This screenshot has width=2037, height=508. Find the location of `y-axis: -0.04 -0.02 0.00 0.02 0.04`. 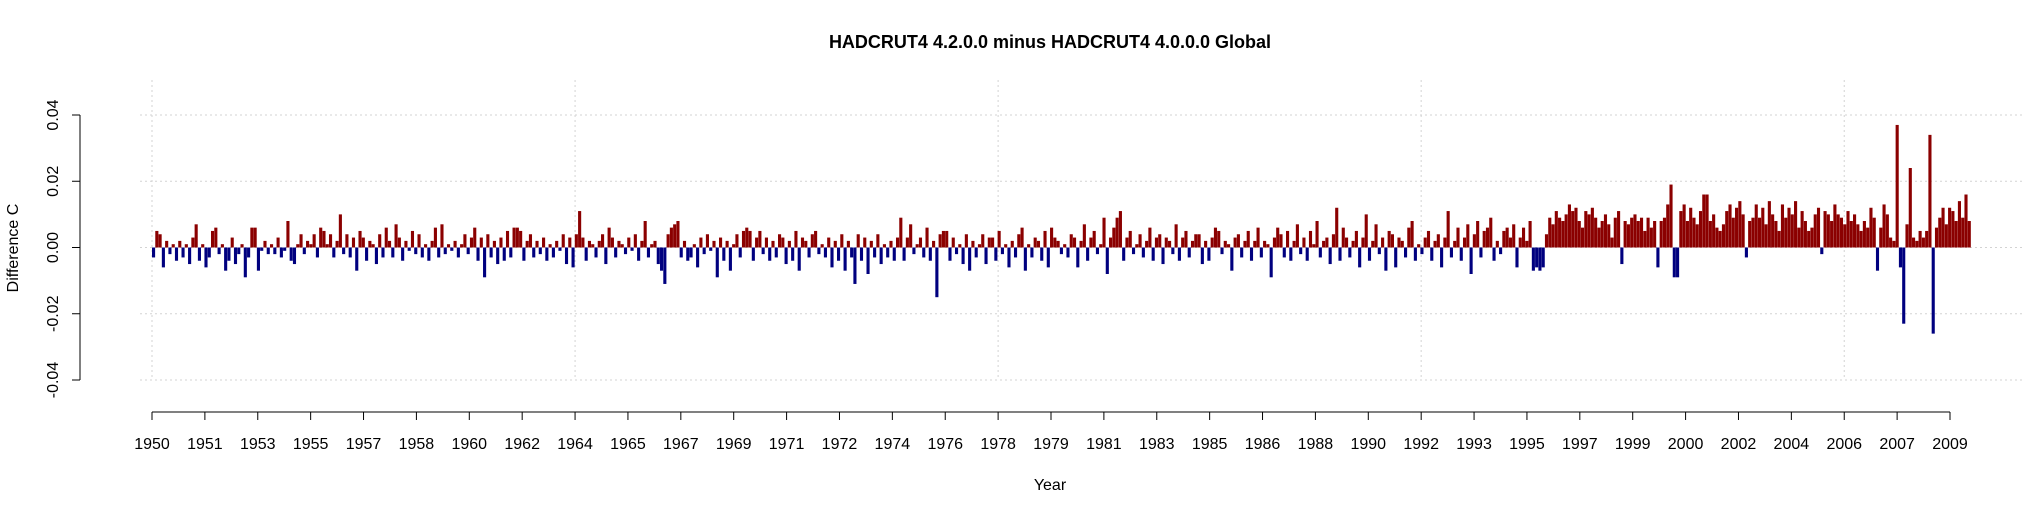

y-axis: -0.04 -0.02 0.00 0.02 0.04 is located at coordinates (63, 248).